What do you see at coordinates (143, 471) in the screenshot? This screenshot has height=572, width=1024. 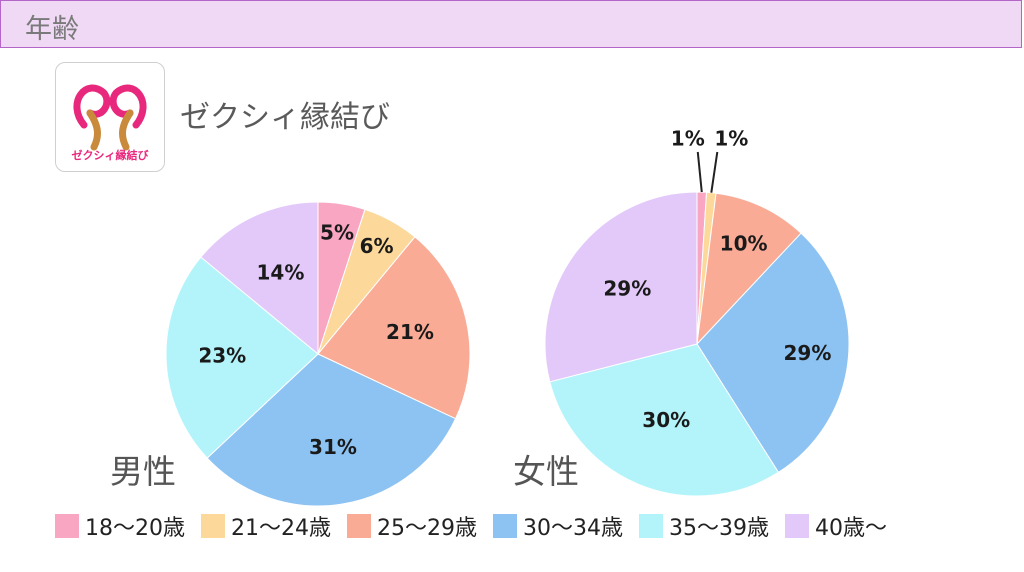 I see `male-label: 男性` at bounding box center [143, 471].